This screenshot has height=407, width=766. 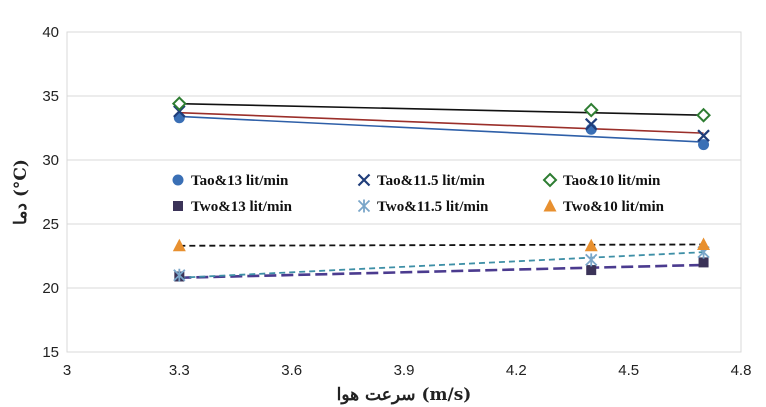 What do you see at coordinates (67, 370) in the screenshot?
I see `x-tick-label: 3` at bounding box center [67, 370].